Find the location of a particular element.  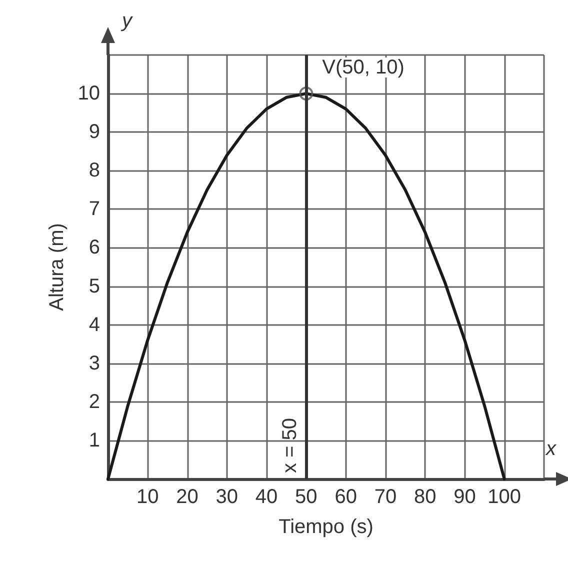

y-tick-label: 3 is located at coordinates (94, 363).